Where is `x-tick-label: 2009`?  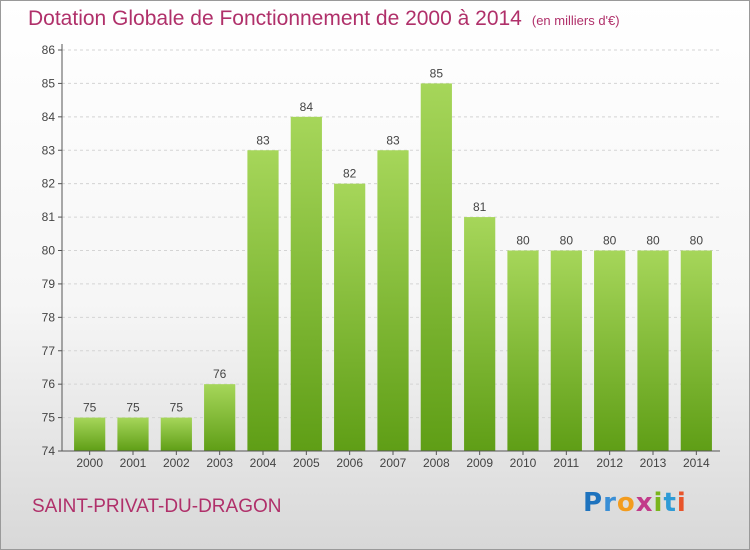
x-tick-label: 2009 is located at coordinates (479, 463).